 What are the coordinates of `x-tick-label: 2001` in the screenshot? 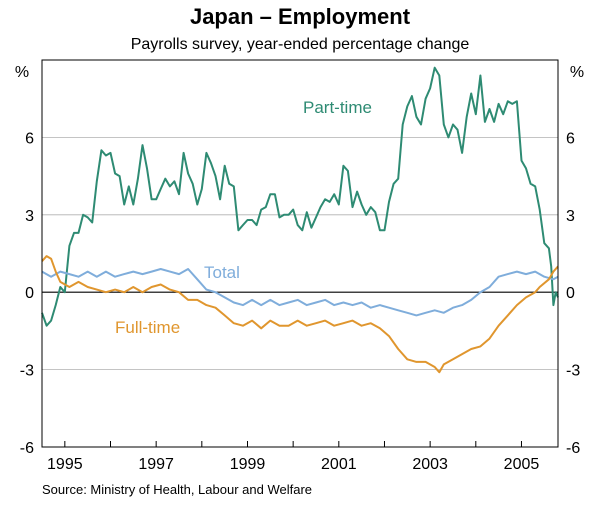 It's located at (339, 464).